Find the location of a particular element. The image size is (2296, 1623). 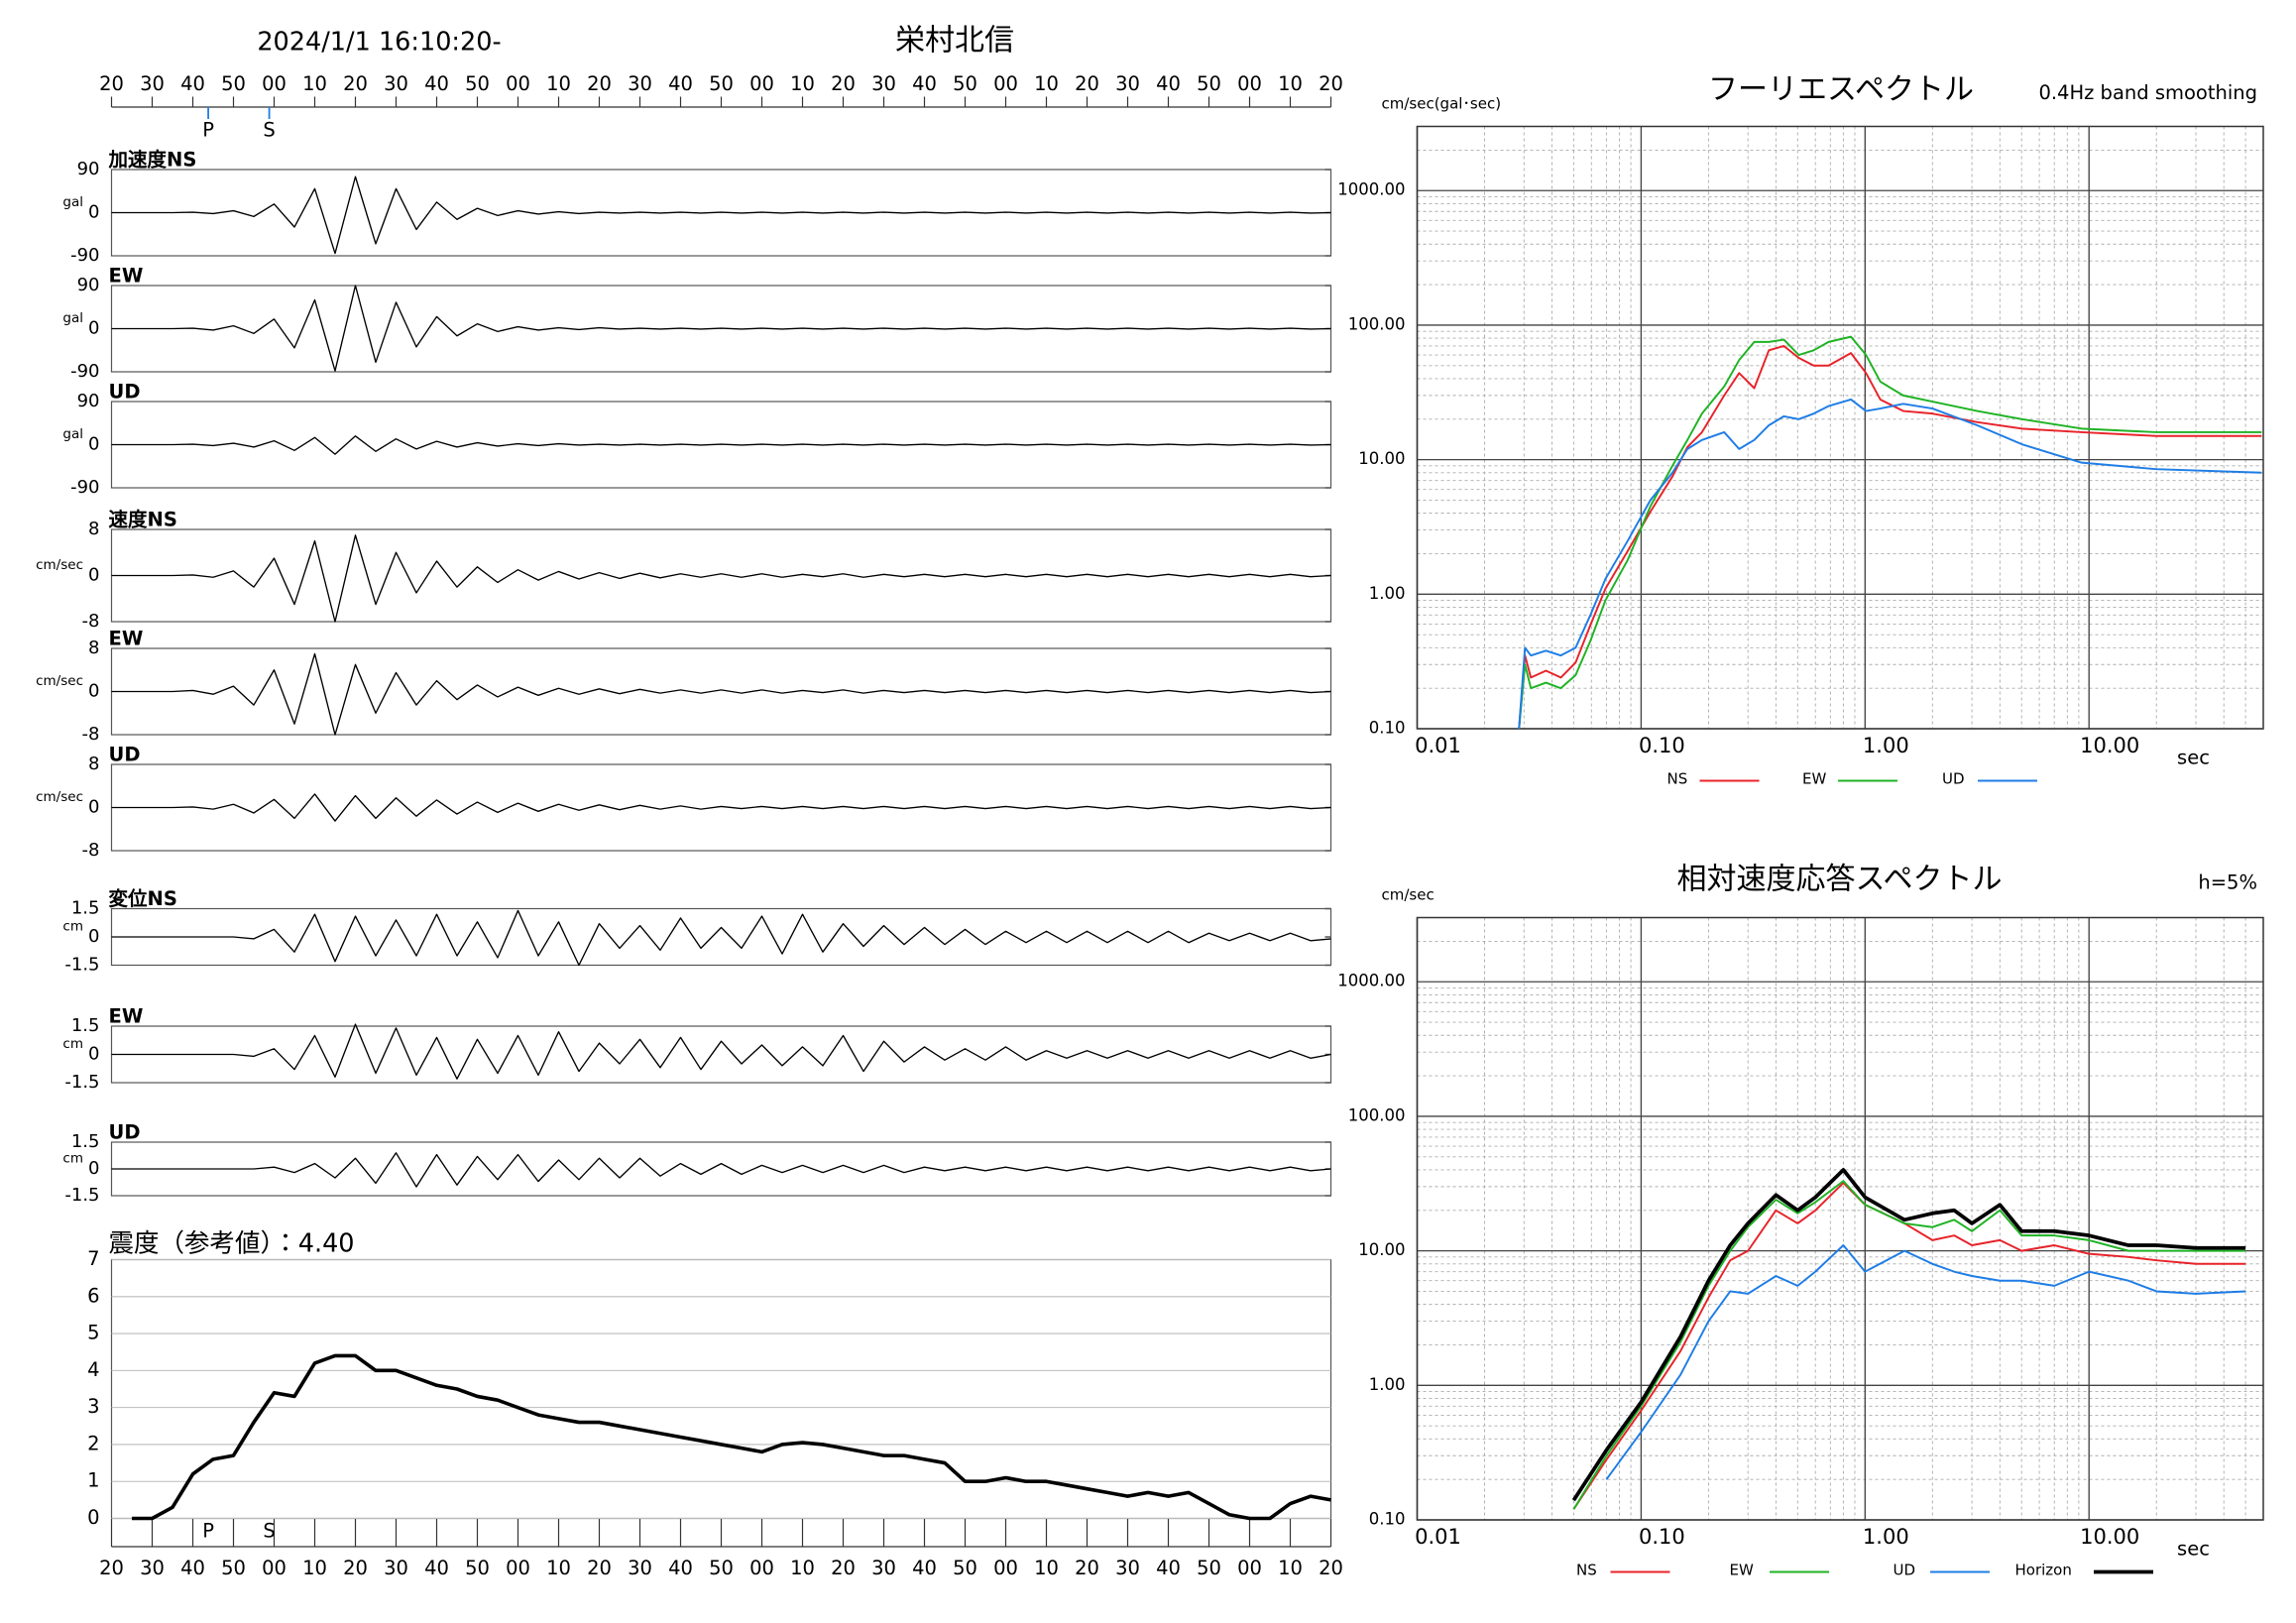

chart-subtitle: 0.4Hz band smoothing is located at coordinates (2148, 92).